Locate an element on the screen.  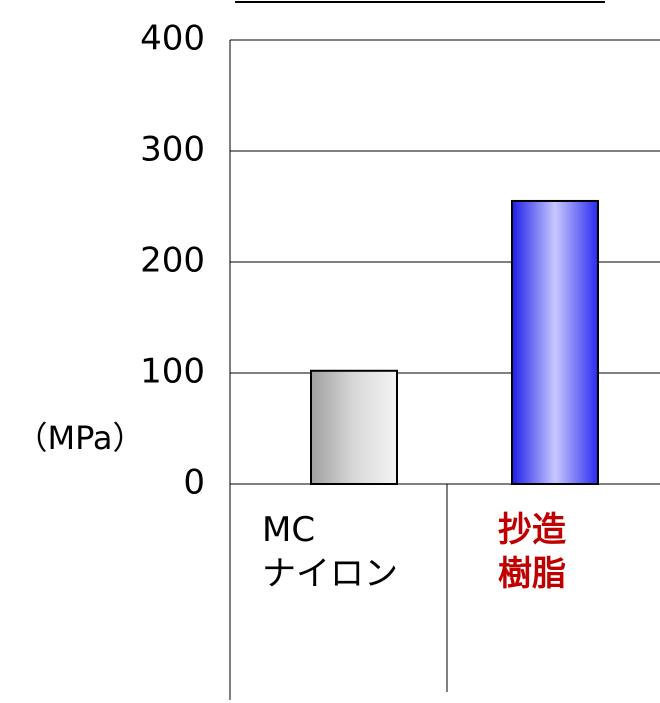
x-tick-label: MC ナイロン is located at coordinates (330, 552).